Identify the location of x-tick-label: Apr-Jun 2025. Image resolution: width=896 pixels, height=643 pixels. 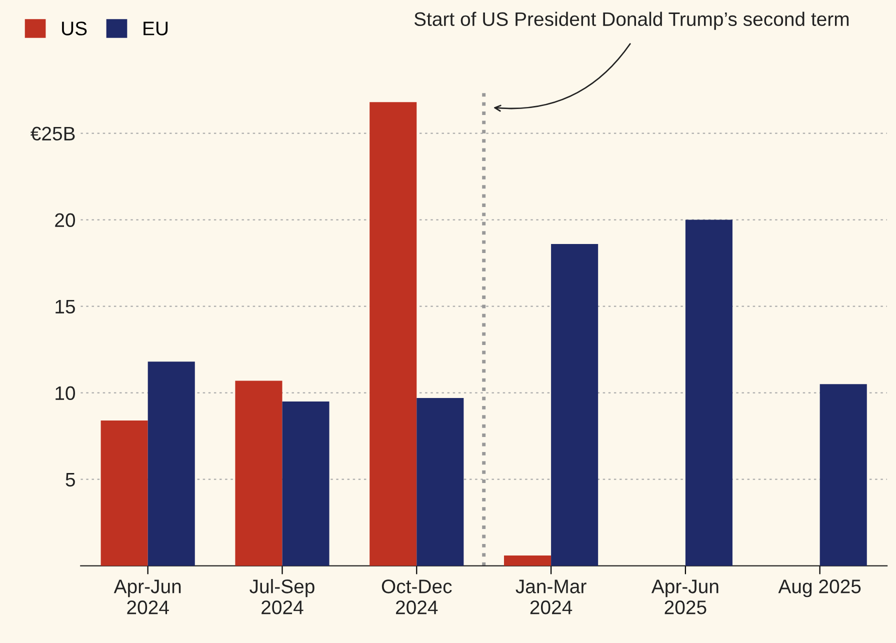
(684, 597).